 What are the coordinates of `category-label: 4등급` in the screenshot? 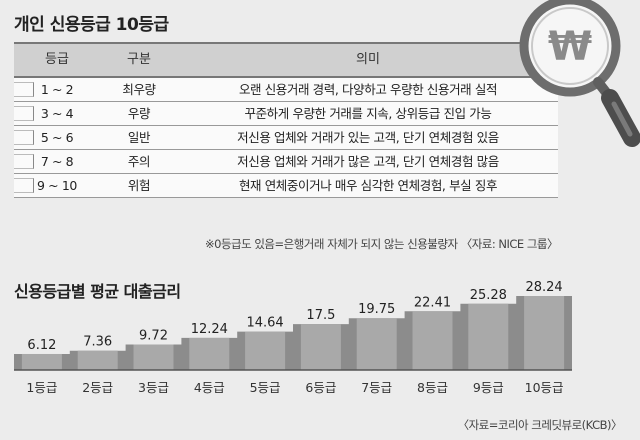 It's located at (209, 387).